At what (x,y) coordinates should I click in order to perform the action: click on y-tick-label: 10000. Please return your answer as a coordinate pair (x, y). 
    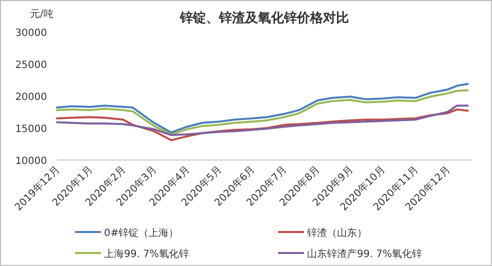
    Looking at the image, I should click on (31, 161).